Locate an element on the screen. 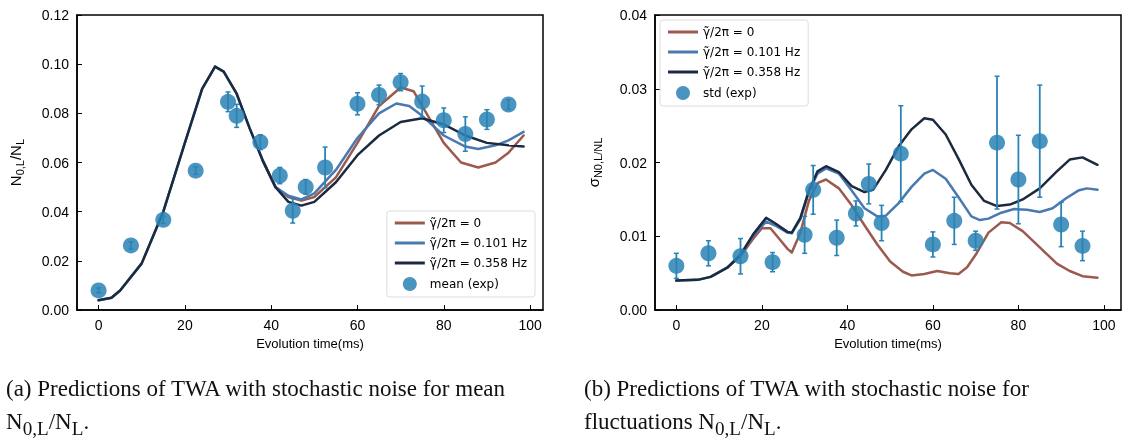 Image resolution: width=1135 pixels, height=443 pixels. legend-label: mean (exp) is located at coordinates (464, 284).